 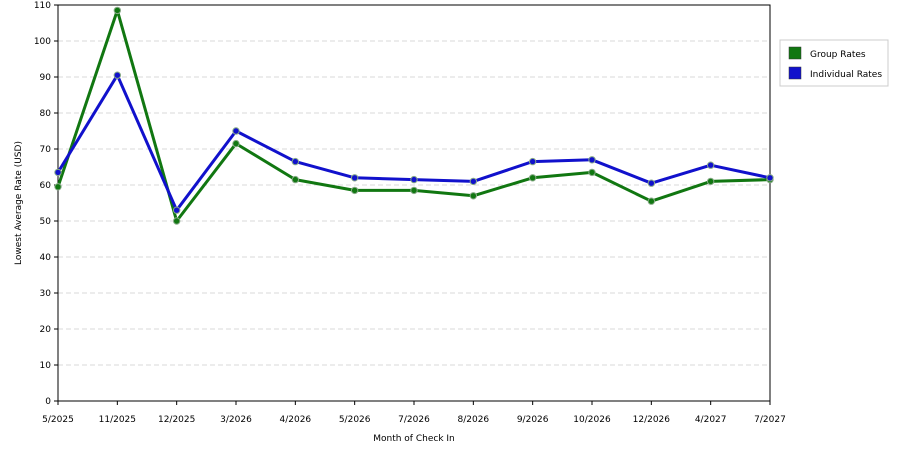 What do you see at coordinates (46, 330) in the screenshot?
I see `y-tick-label: 20` at bounding box center [46, 330].